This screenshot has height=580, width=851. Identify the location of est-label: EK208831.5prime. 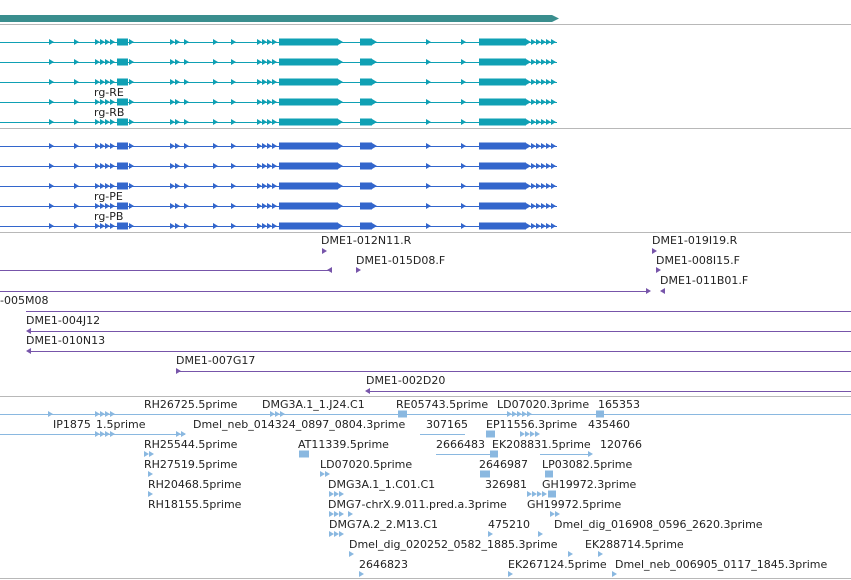
(541, 444).